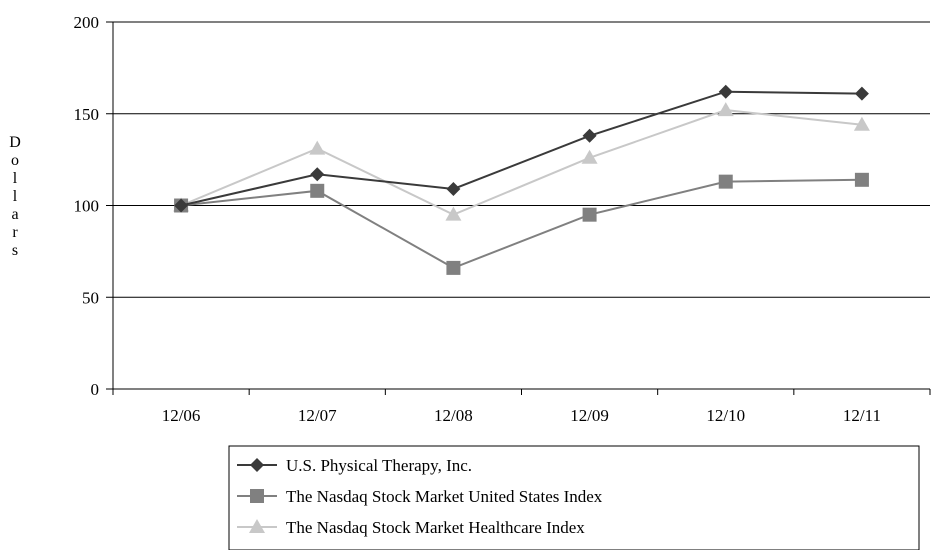 The height and width of the screenshot is (550, 931). I want to click on x-tick-label: 12/10, so click(725, 415).